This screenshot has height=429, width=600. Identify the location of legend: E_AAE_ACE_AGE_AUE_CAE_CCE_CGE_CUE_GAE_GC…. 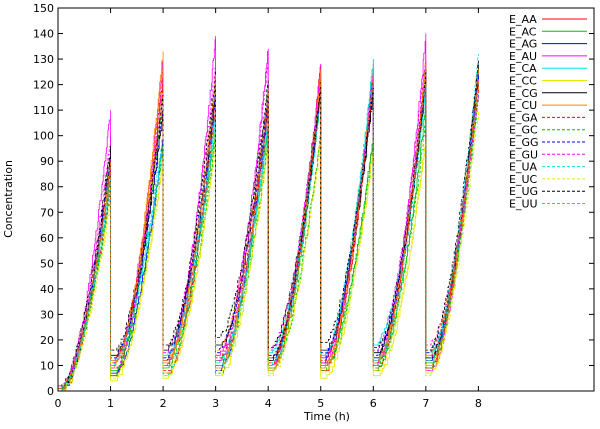
(548, 112).